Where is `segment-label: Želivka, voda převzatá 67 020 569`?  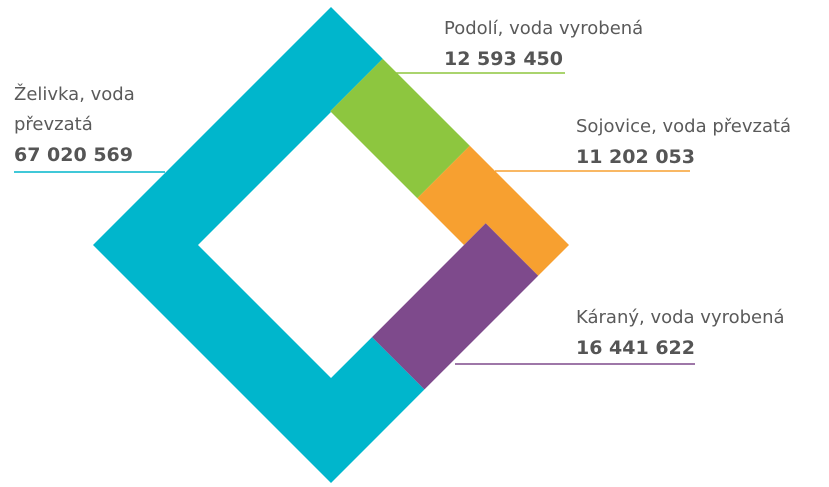 segment-label: Želivka, voda převzatá 67 020 569 is located at coordinates (89, 125).